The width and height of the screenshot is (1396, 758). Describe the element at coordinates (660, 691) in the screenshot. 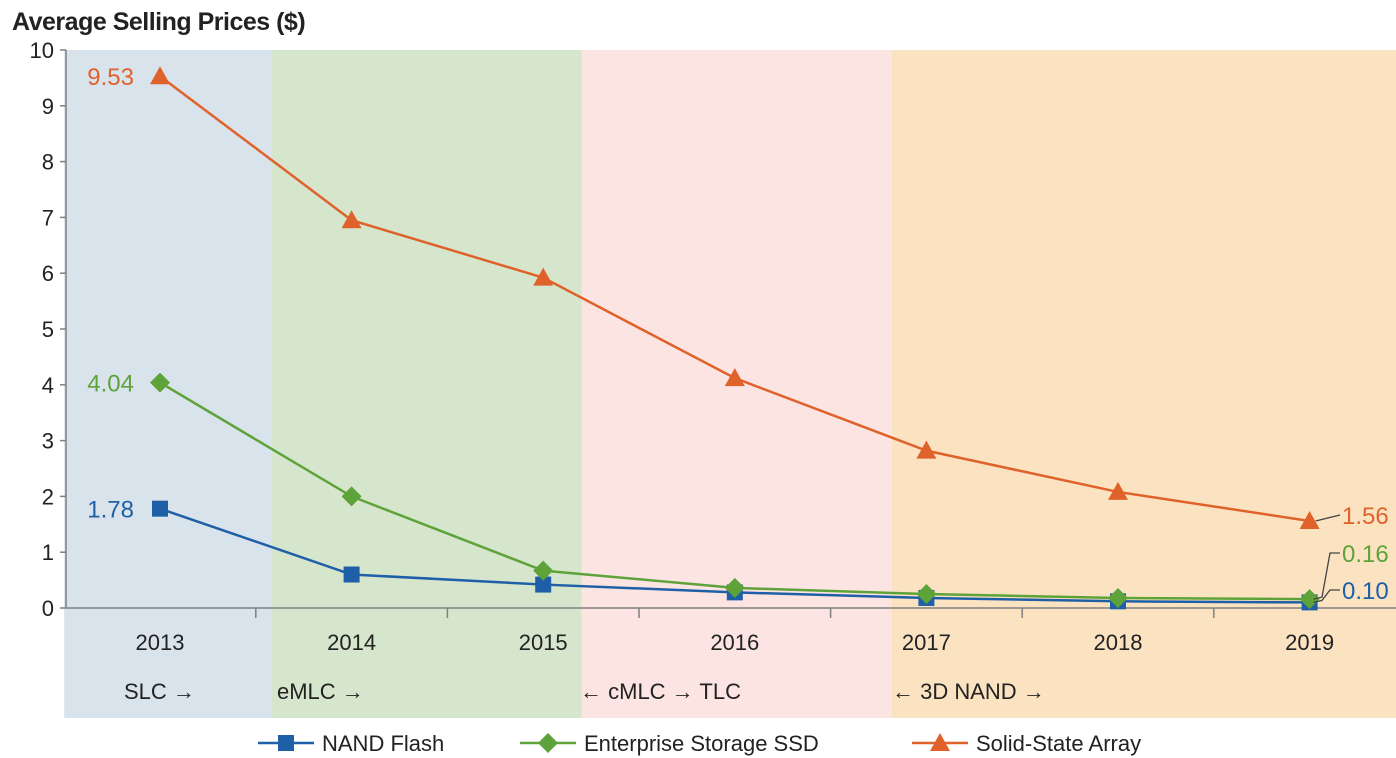

I see `band-label-cmlc-tlc: ← cMLC → TLC` at that location.